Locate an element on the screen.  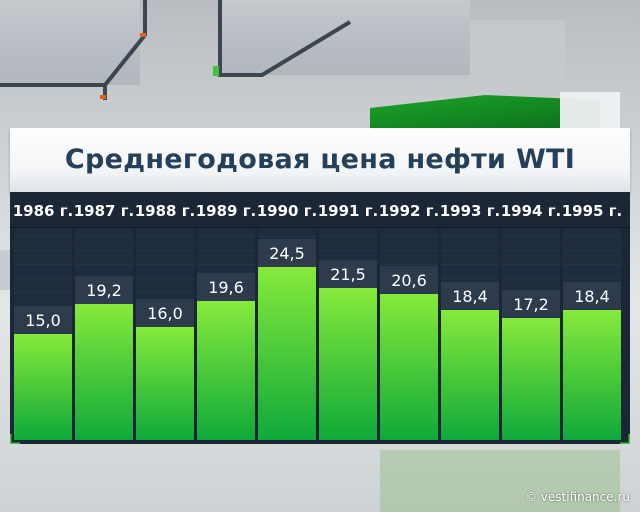
value-label: 21,5 is located at coordinates (348, 274).